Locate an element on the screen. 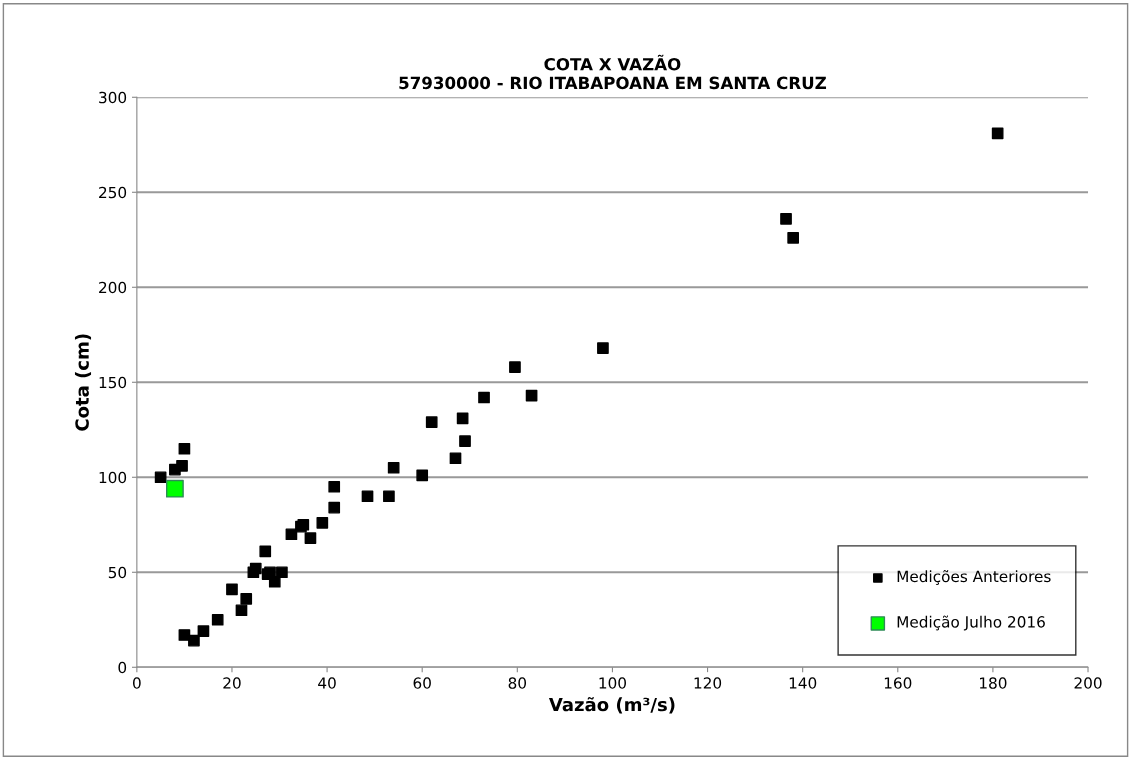  x-tick-label: 160 is located at coordinates (898, 683).